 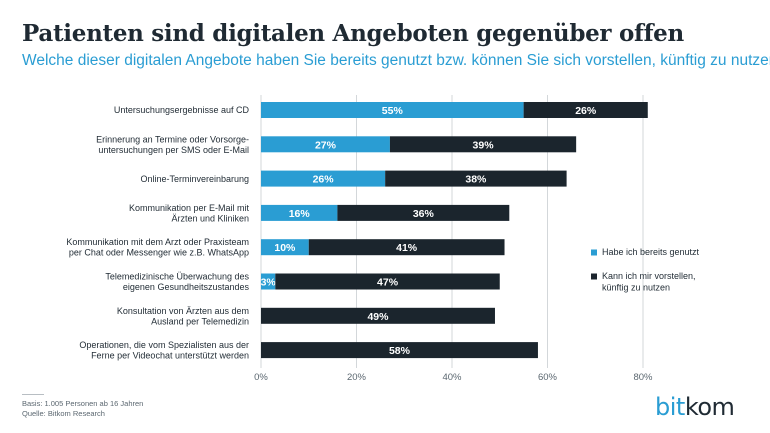 What do you see at coordinates (357, 377) in the screenshot?
I see `x-tick-label: 20%` at bounding box center [357, 377].